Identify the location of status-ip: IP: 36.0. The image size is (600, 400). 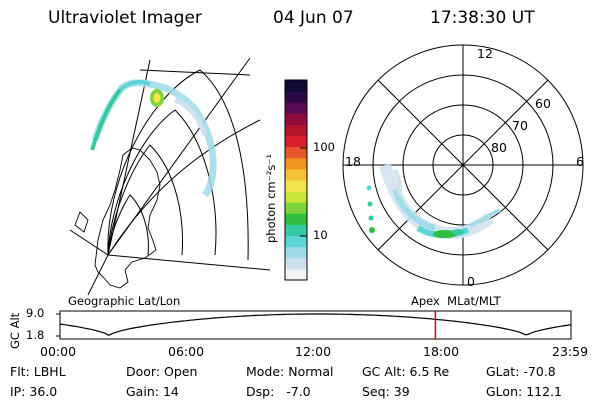
(34, 391).